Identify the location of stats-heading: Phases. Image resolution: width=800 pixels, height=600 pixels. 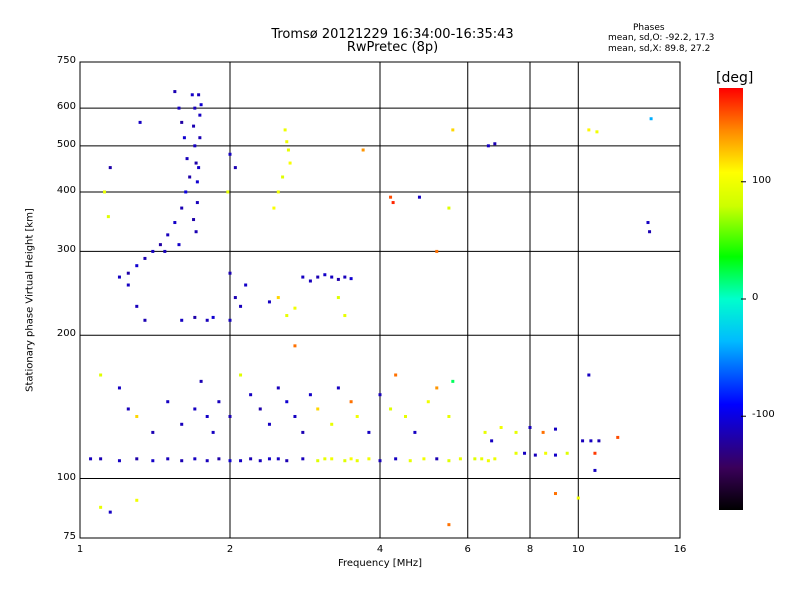
(649, 28).